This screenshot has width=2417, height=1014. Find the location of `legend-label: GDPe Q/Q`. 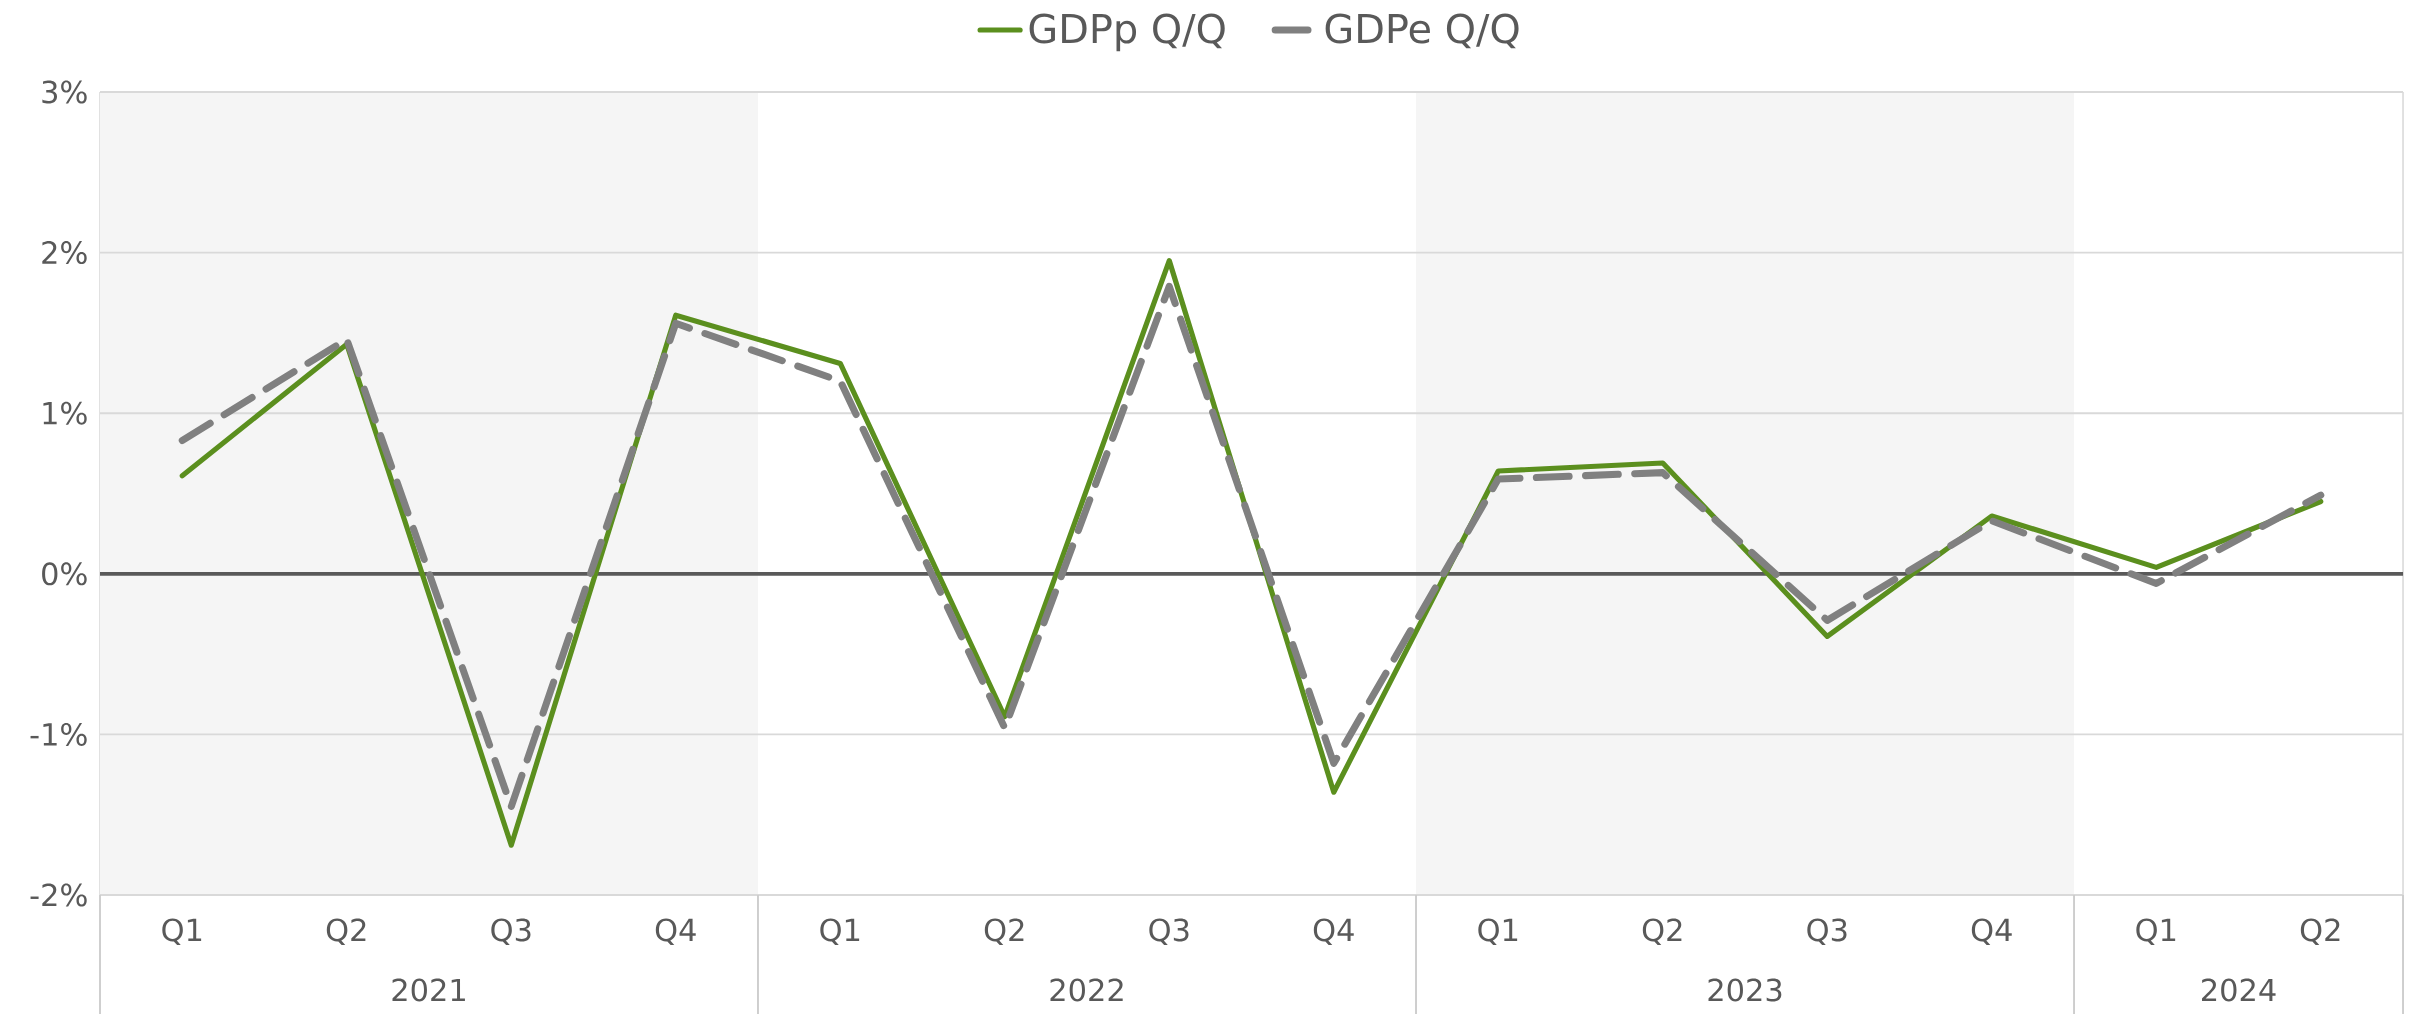

legend-label: GDPe Q/Q is located at coordinates (1422, 31).